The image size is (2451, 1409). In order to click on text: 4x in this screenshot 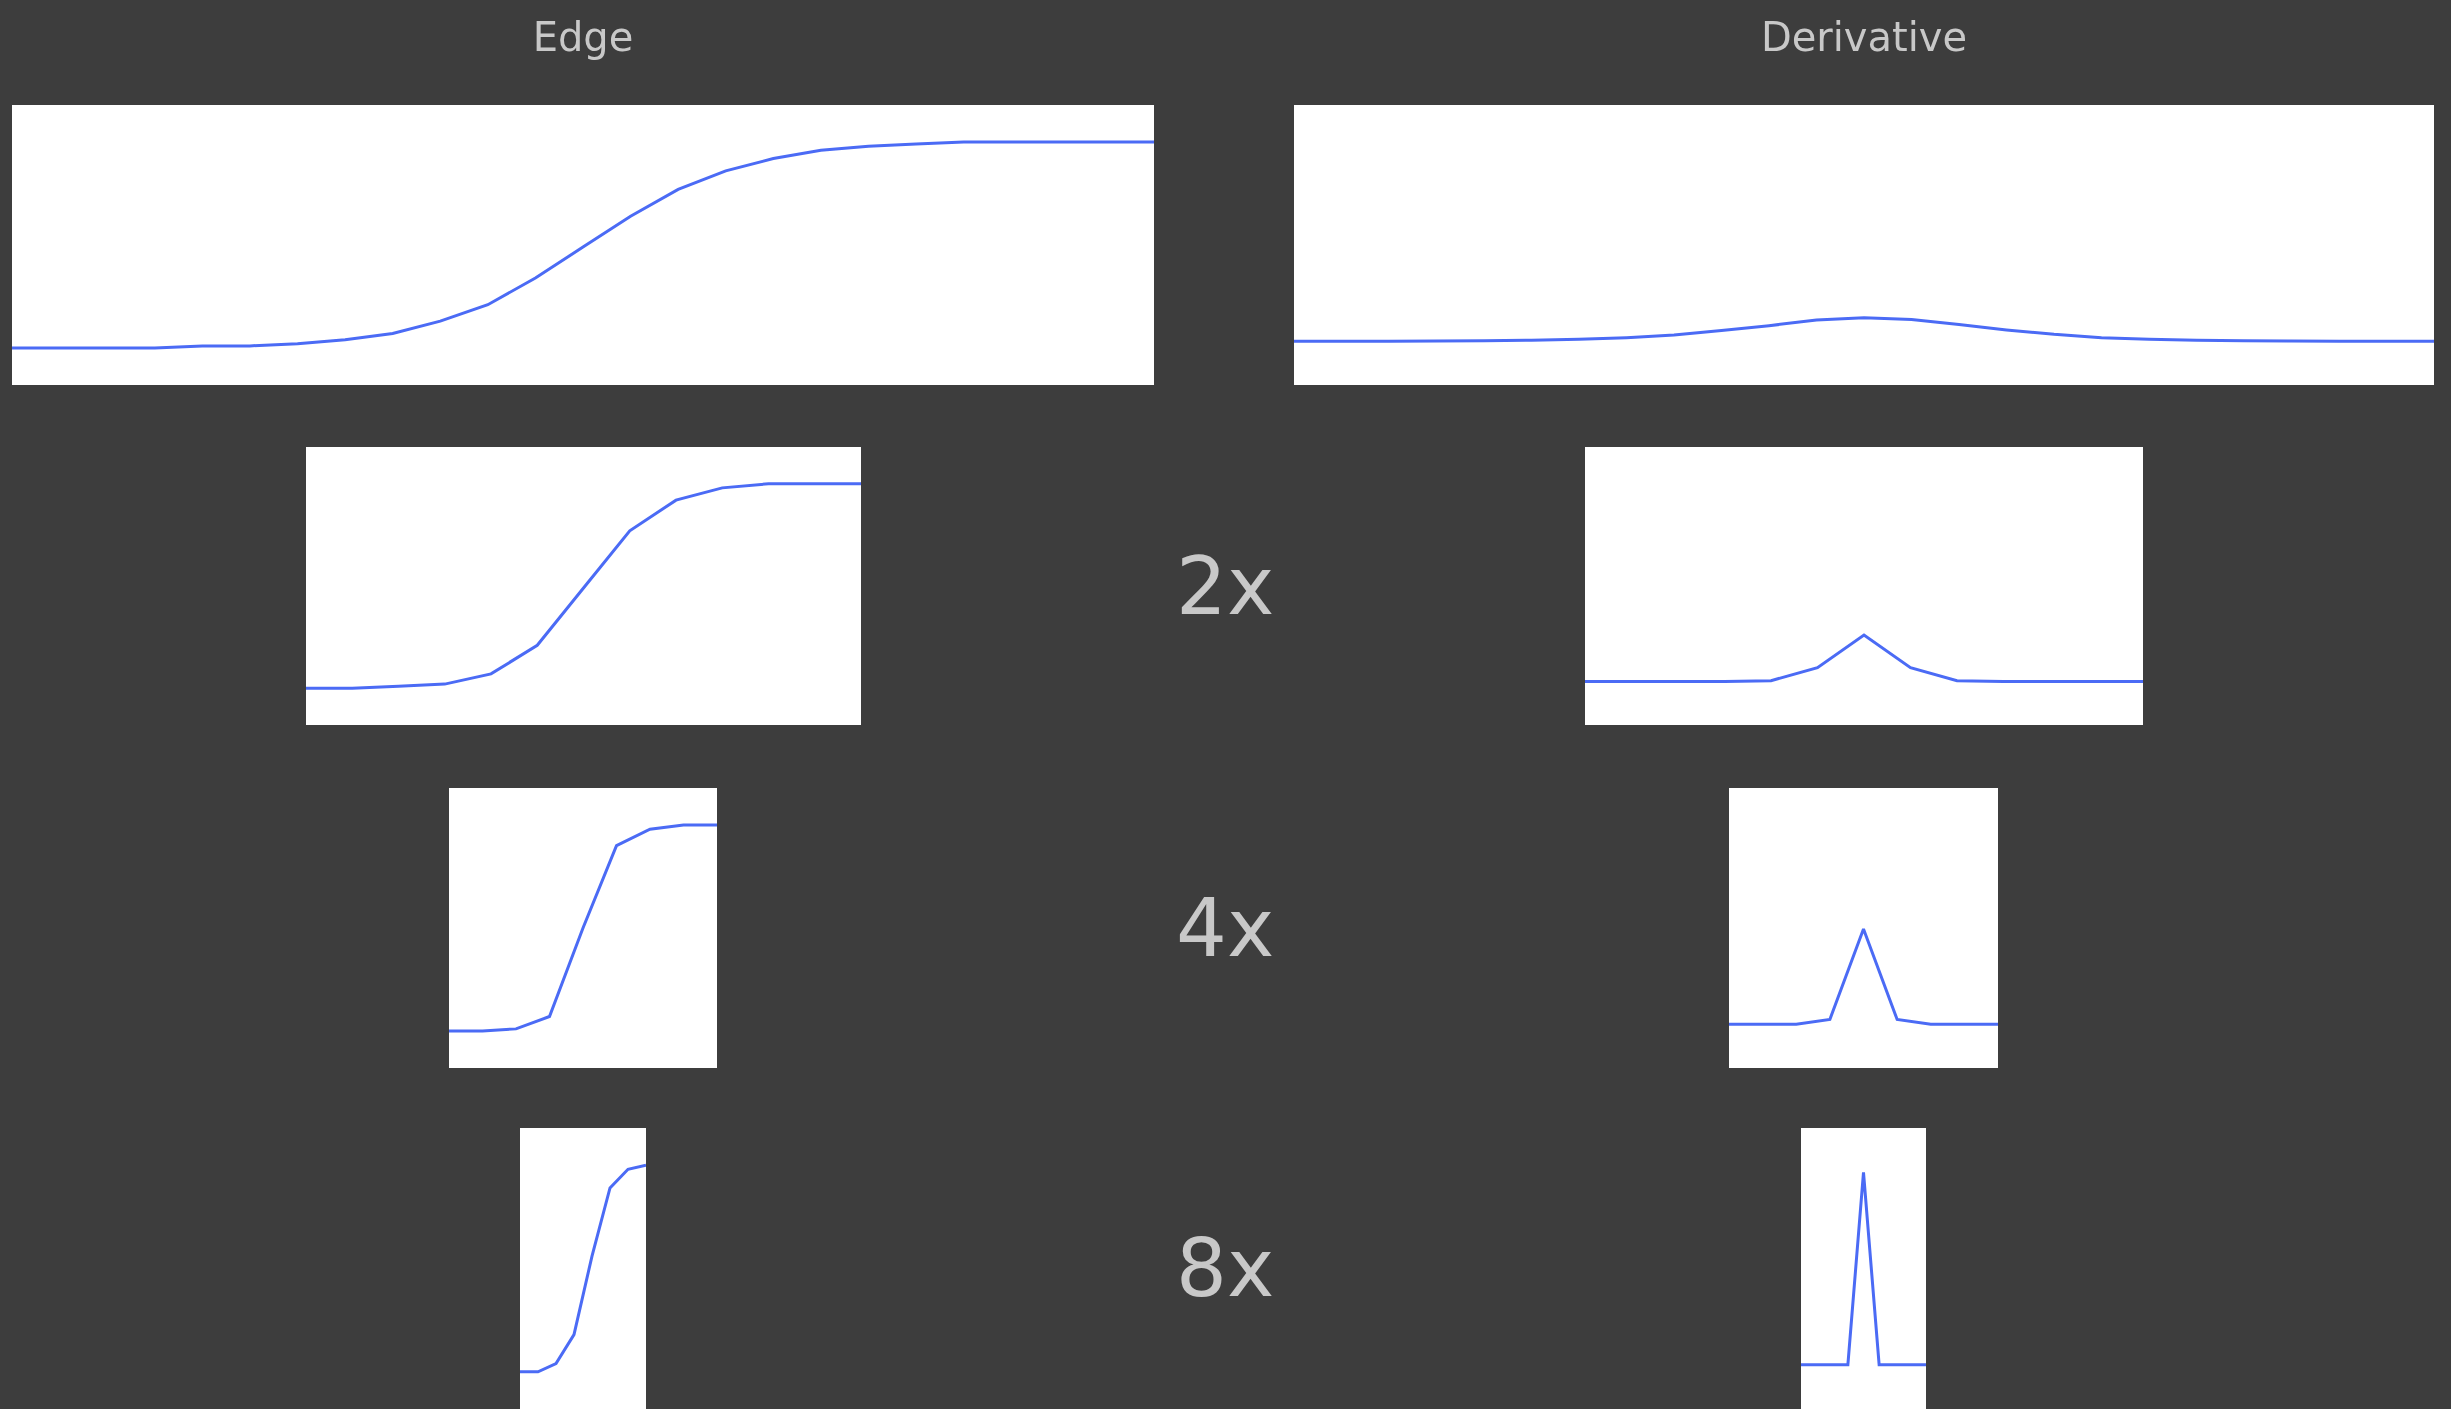, I will do `click(1225, 928)`.